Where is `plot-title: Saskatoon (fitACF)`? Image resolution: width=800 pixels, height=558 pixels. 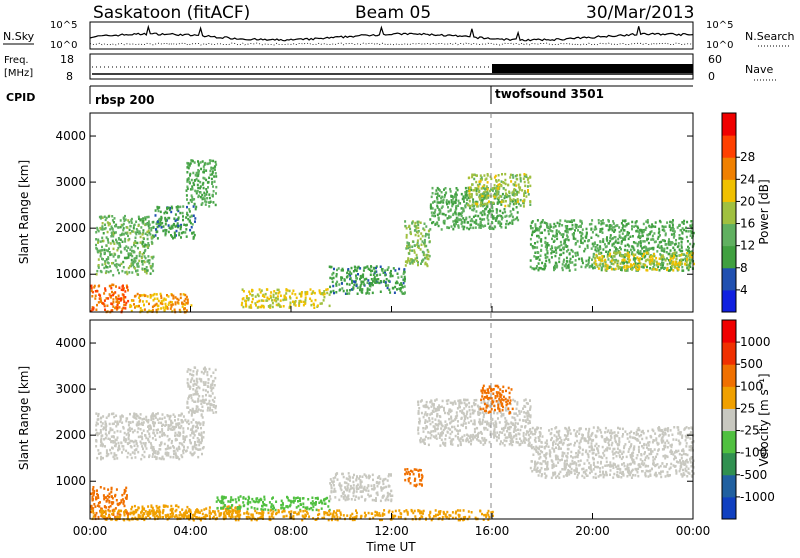 plot-title: Saskatoon (fitACF) is located at coordinates (171, 13).